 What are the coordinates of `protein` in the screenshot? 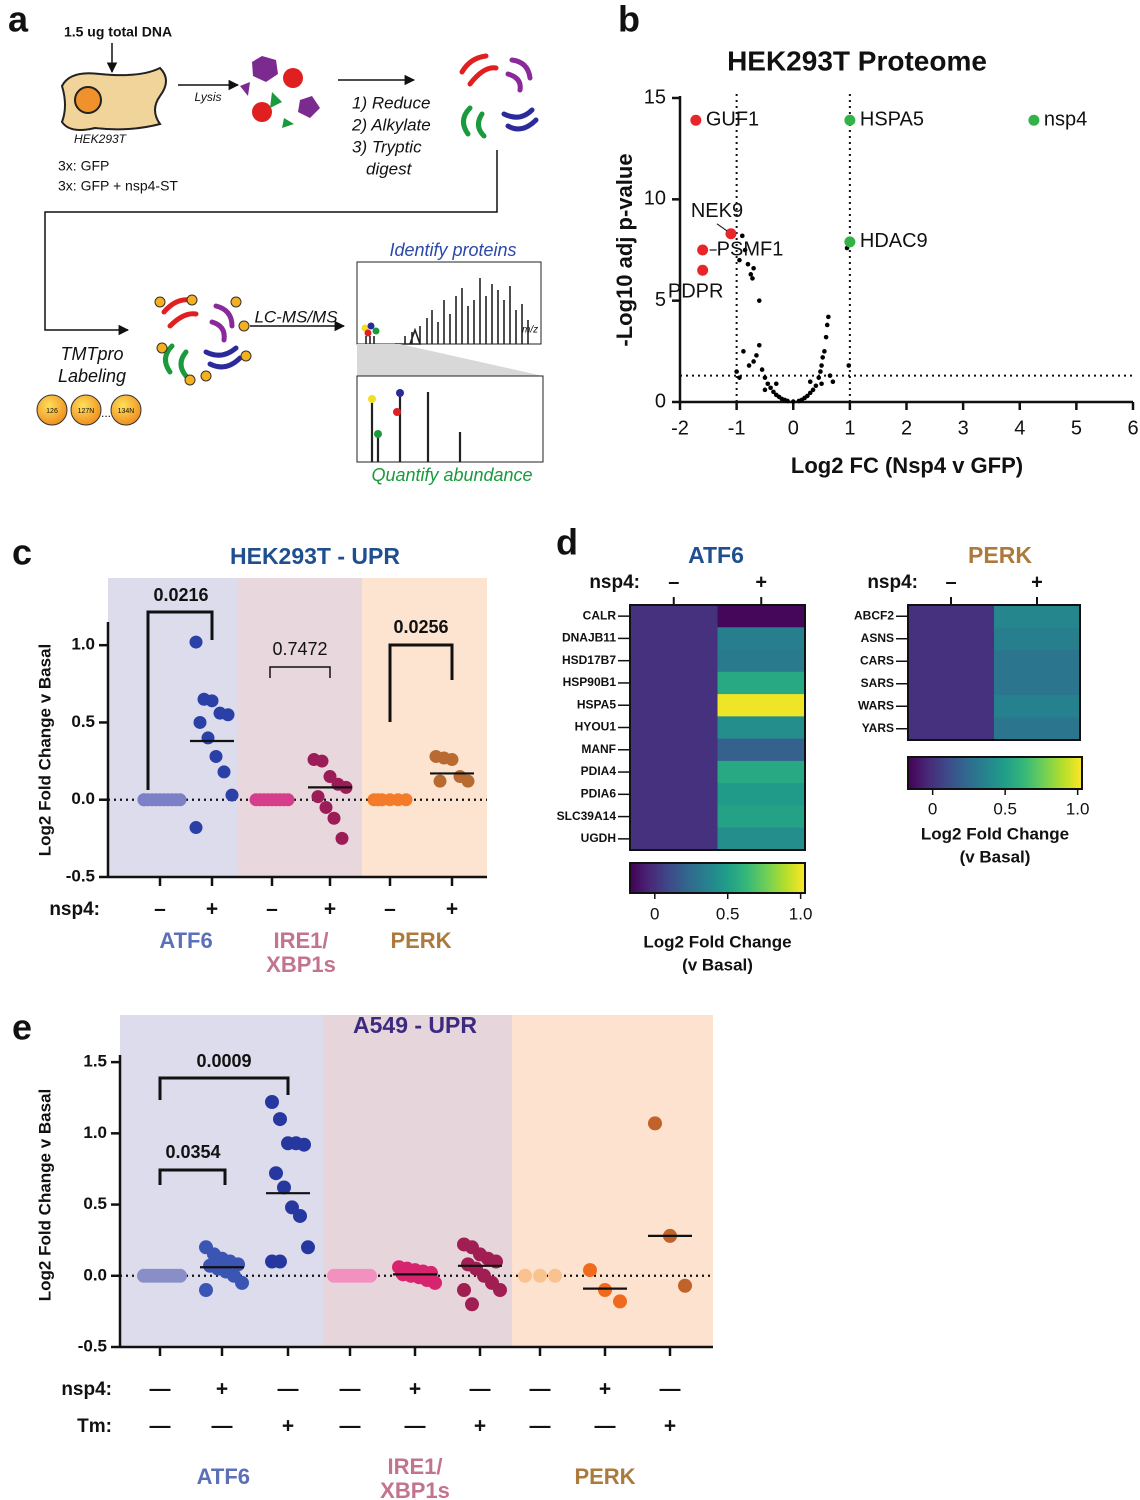 It's located at (276, 100).